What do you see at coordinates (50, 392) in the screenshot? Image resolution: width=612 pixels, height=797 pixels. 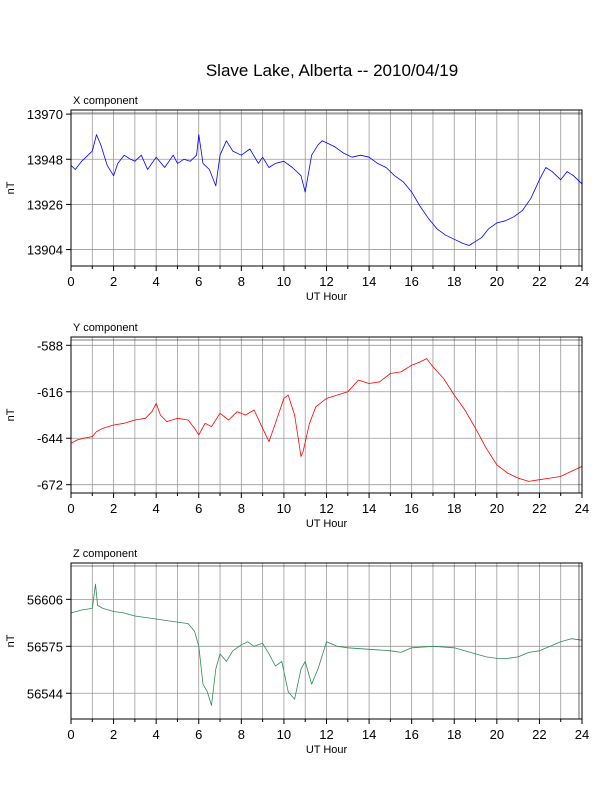 I see `y-tick-label: -616` at bounding box center [50, 392].